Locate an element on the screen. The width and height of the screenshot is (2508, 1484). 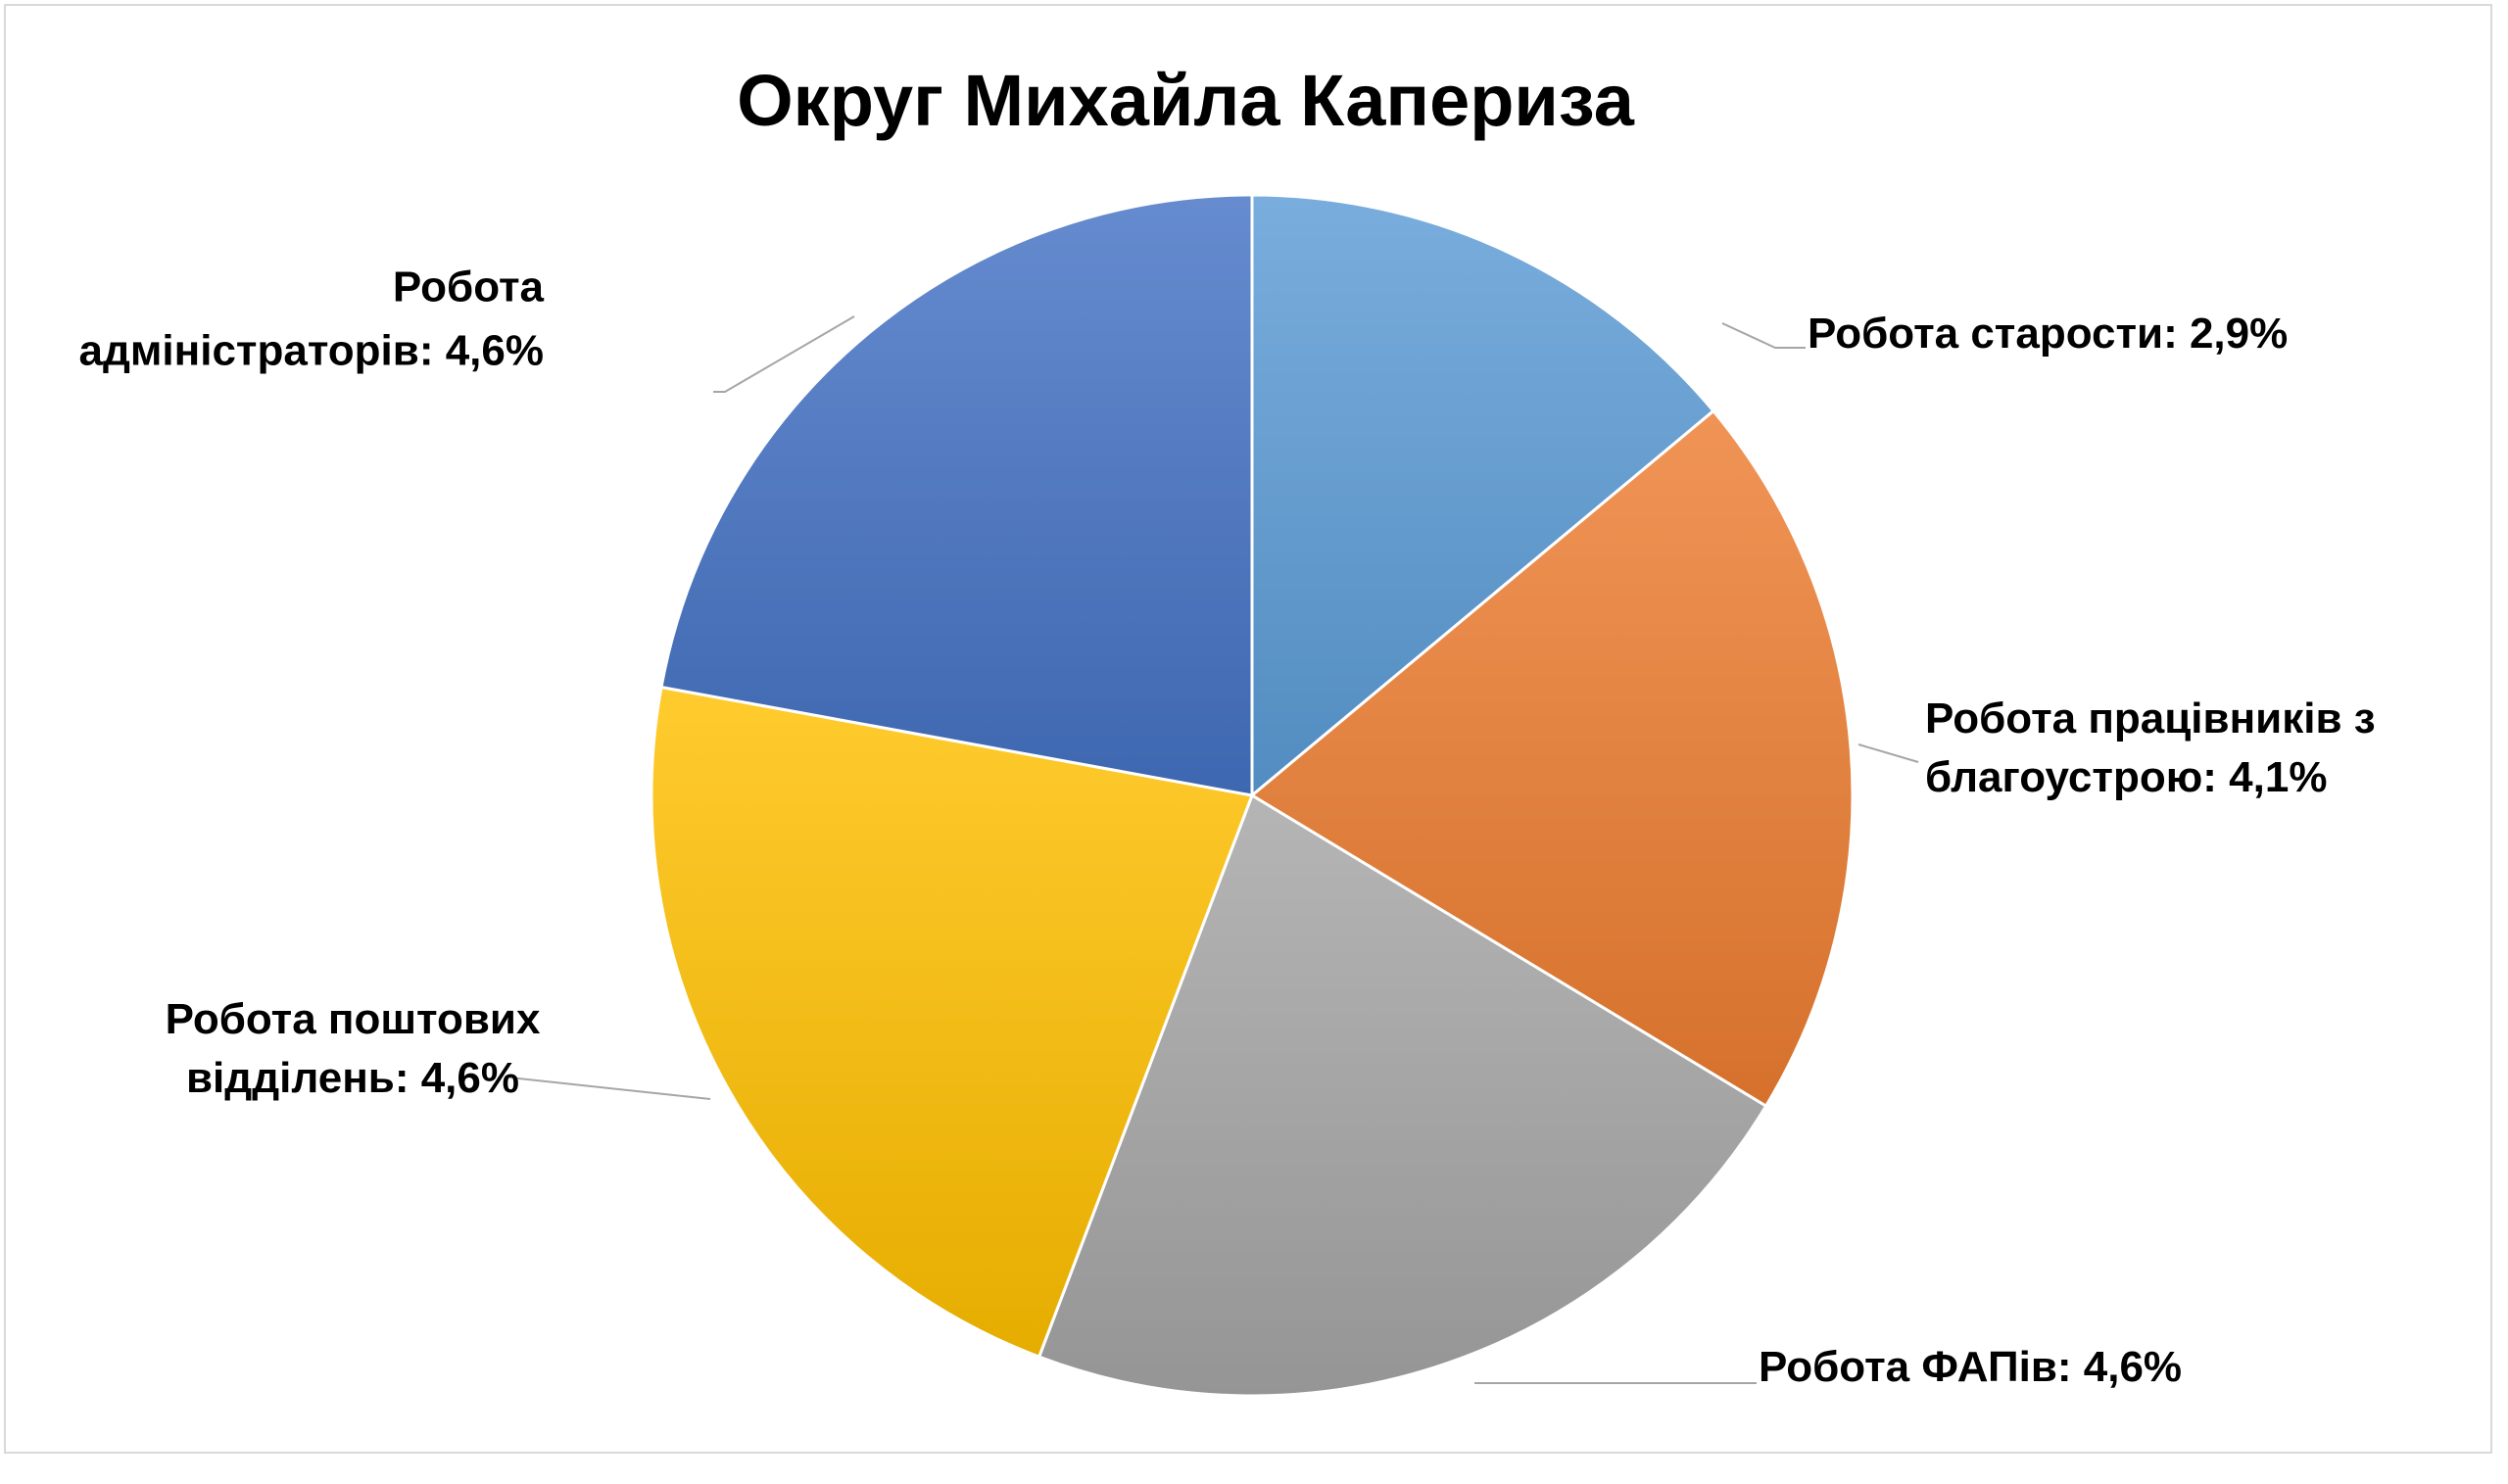
data-label-line: Робота поштових is located at coordinates (353, 1019).